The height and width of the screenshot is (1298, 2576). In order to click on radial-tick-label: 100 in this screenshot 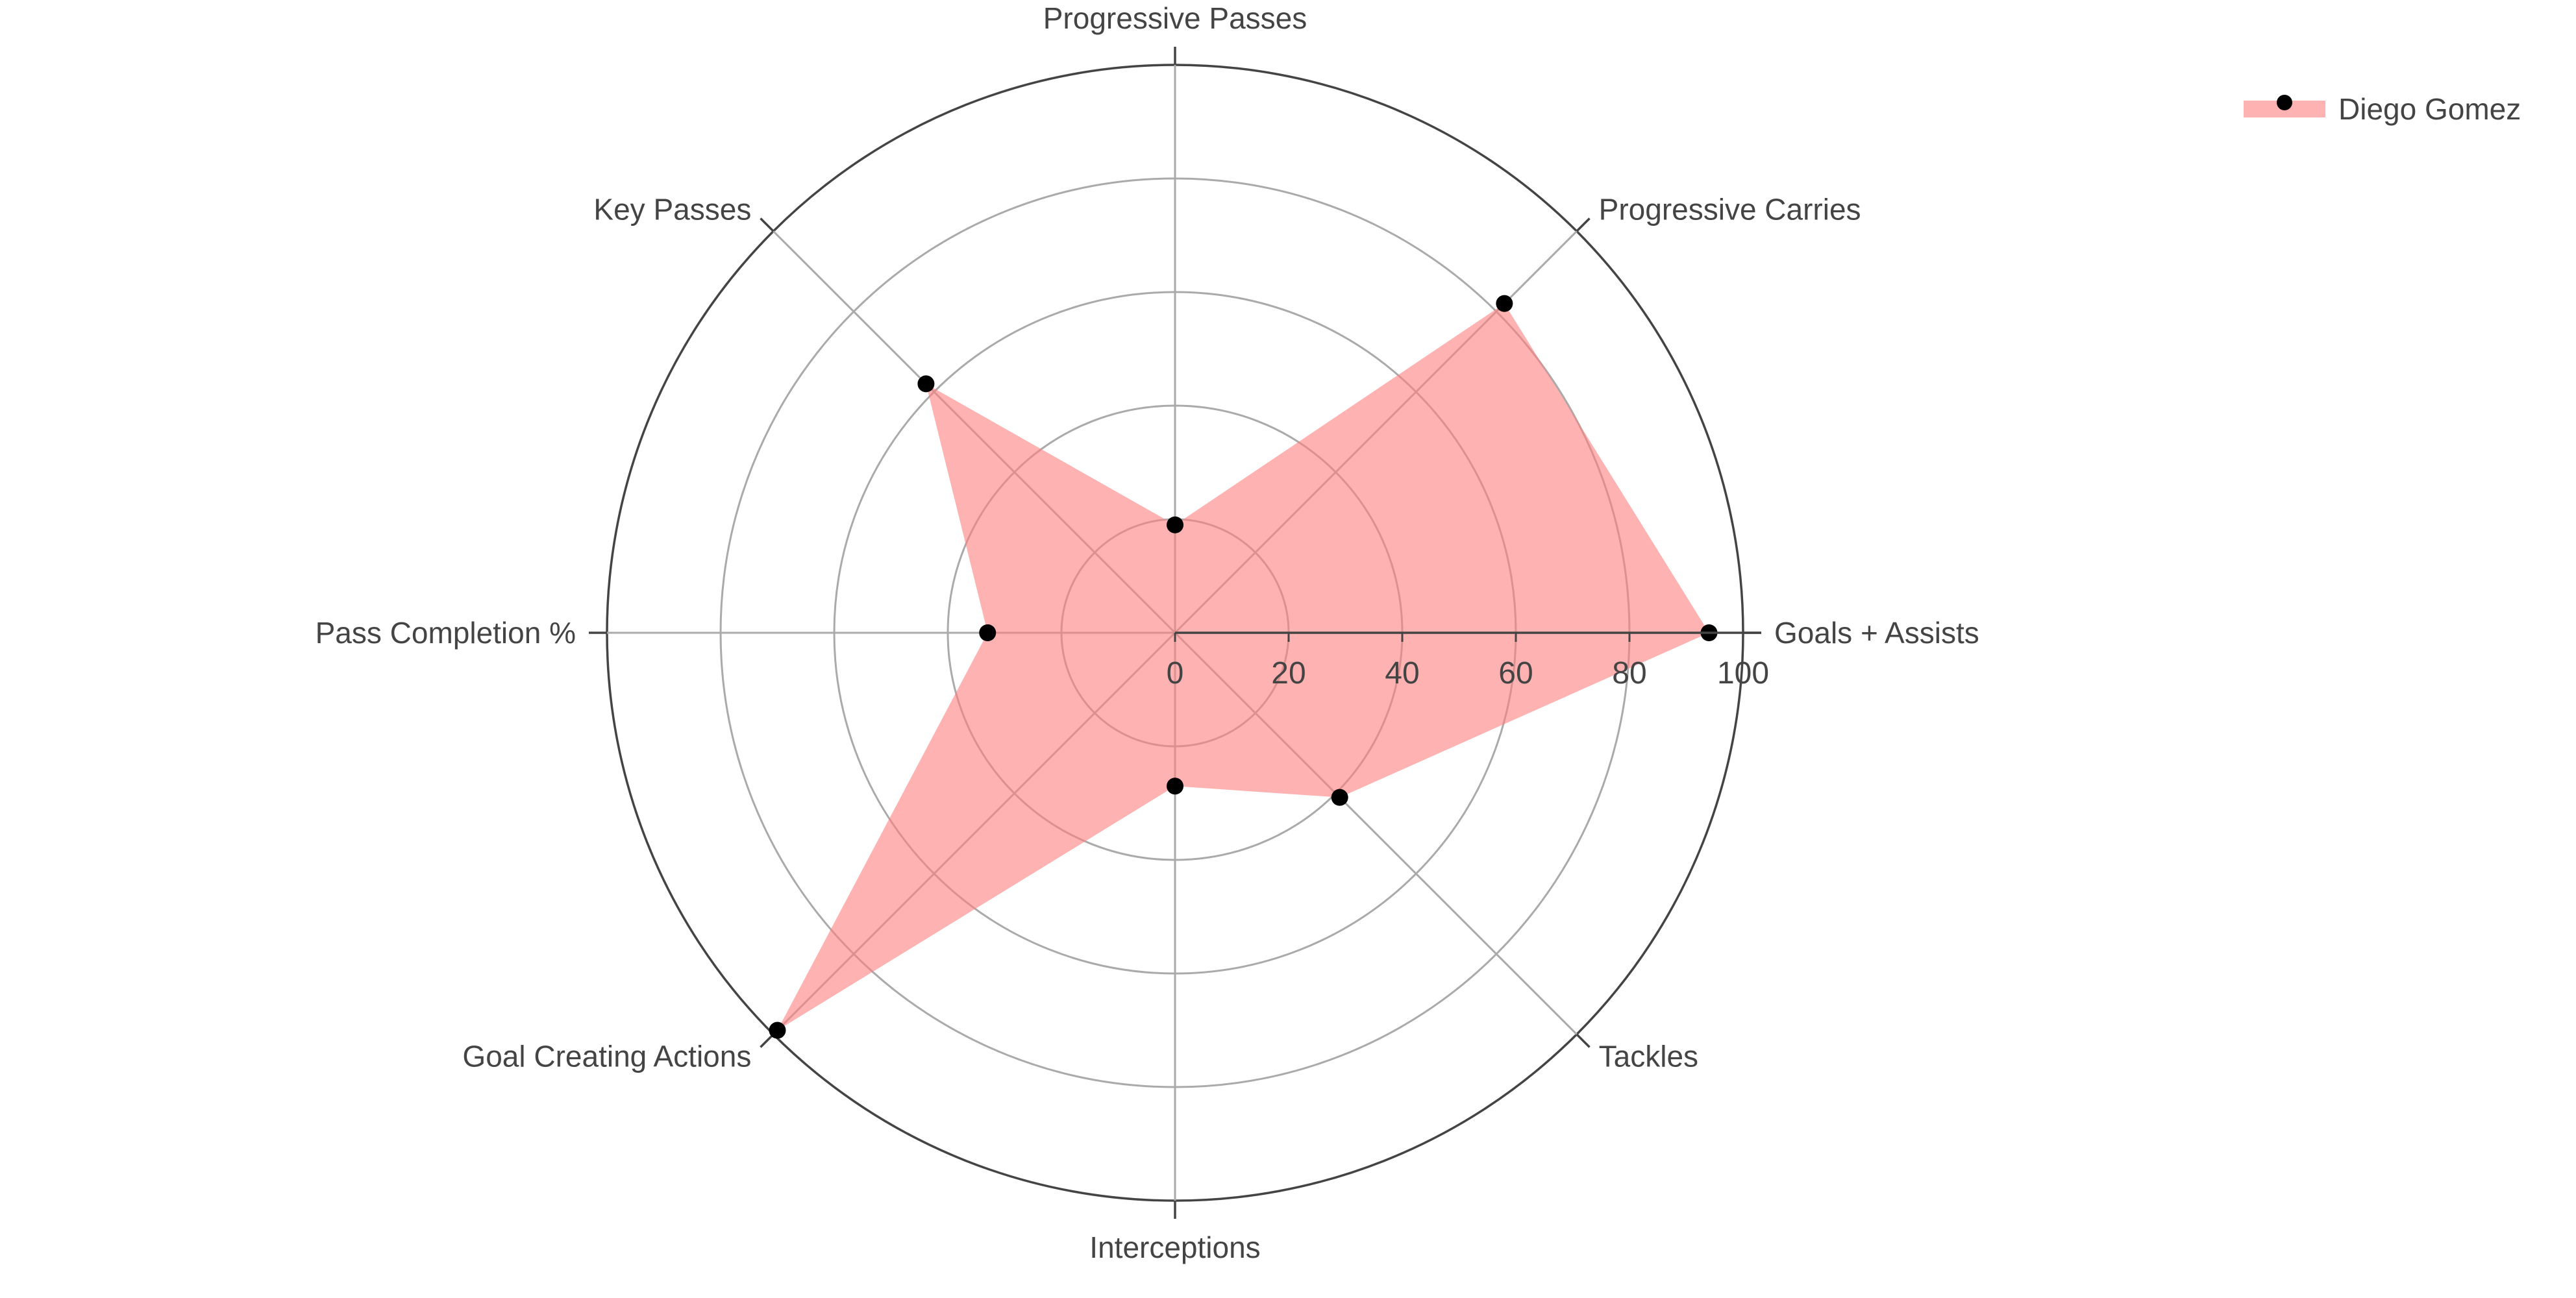, I will do `click(1743, 674)`.